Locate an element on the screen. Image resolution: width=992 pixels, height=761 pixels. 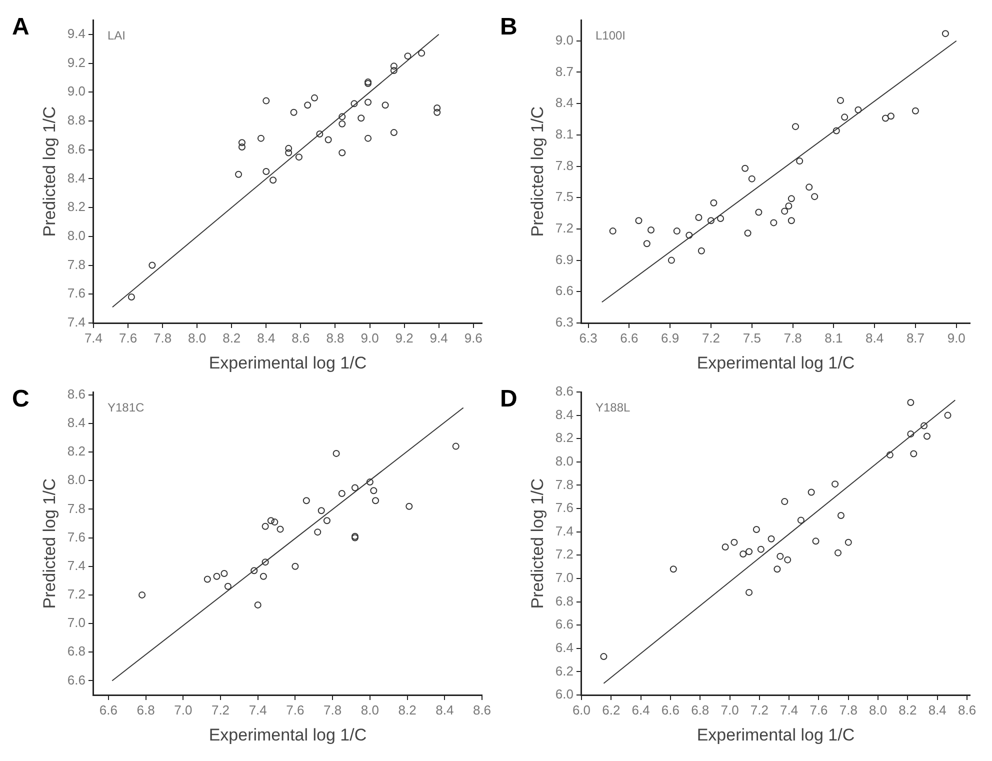
y-tick-label: 7.8 is located at coordinates (564, 165).